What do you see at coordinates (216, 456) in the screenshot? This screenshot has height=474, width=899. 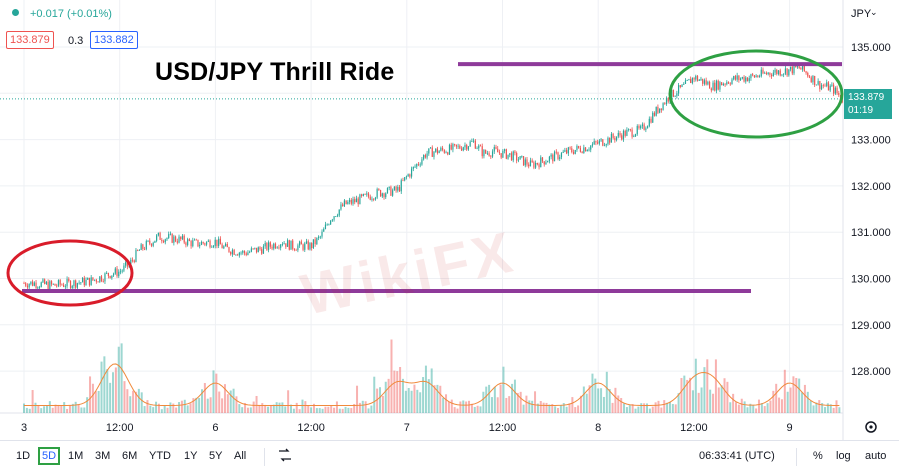 I see `timeframe-5y: 5Y` at bounding box center [216, 456].